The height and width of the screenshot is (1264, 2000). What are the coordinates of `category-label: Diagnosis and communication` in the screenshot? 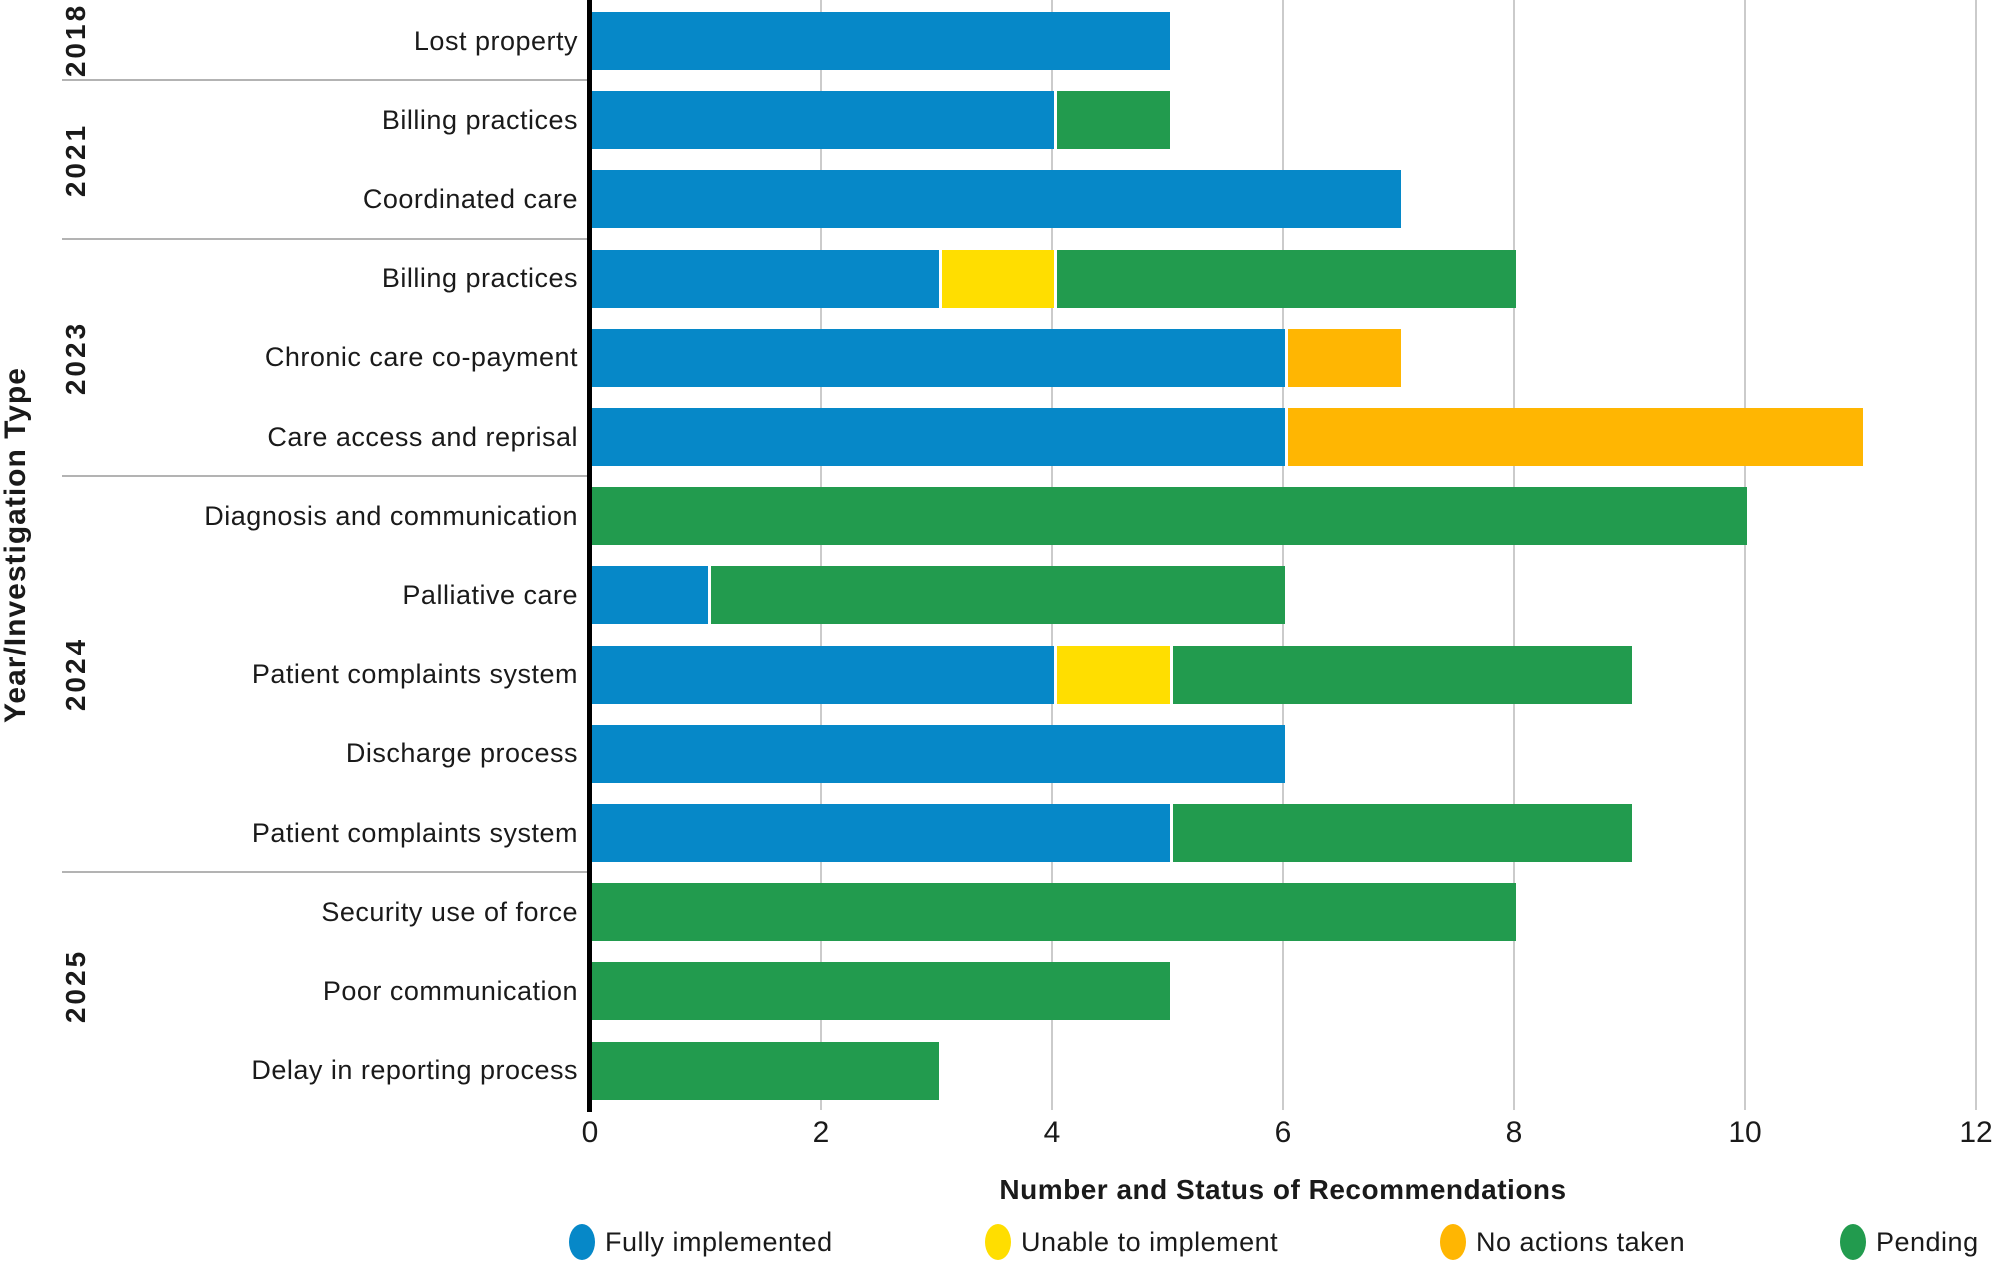 It's located at (391, 515).